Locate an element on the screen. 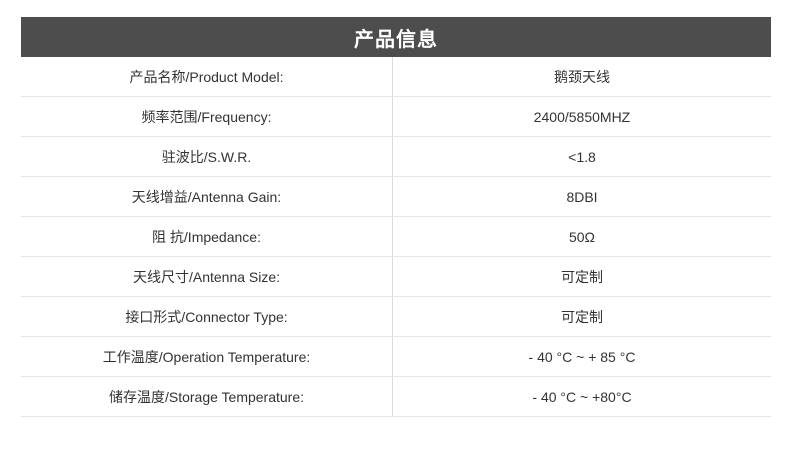 This screenshot has height=473, width=802. spec-value: <1.8 is located at coordinates (582, 156).